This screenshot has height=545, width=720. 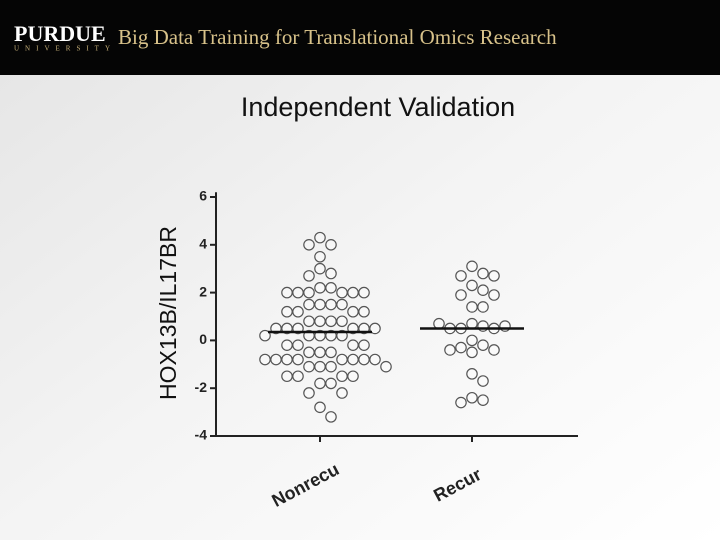 What do you see at coordinates (65, 49) in the screenshot?
I see `logo-sub: UNIVERSITY` at bounding box center [65, 49].